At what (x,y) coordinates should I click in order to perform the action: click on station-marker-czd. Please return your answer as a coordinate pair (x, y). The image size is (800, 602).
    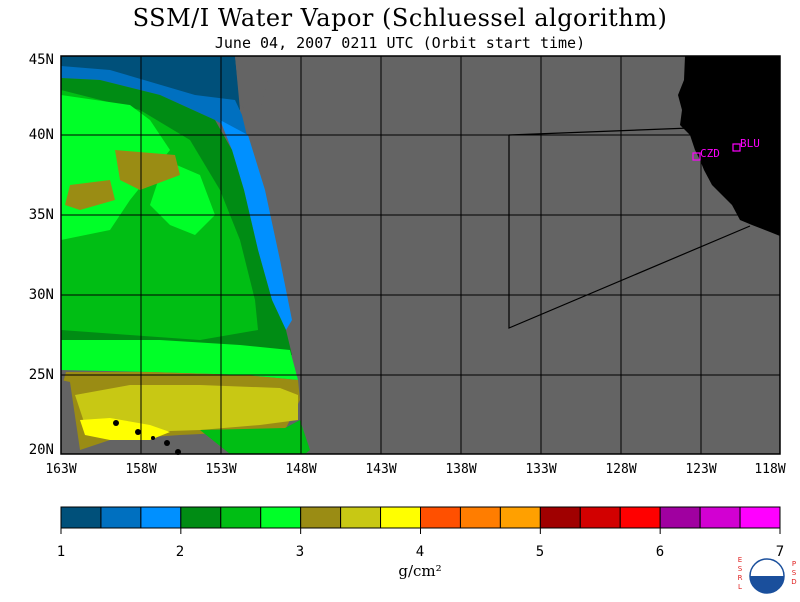
    Looking at the image, I should click on (696, 156).